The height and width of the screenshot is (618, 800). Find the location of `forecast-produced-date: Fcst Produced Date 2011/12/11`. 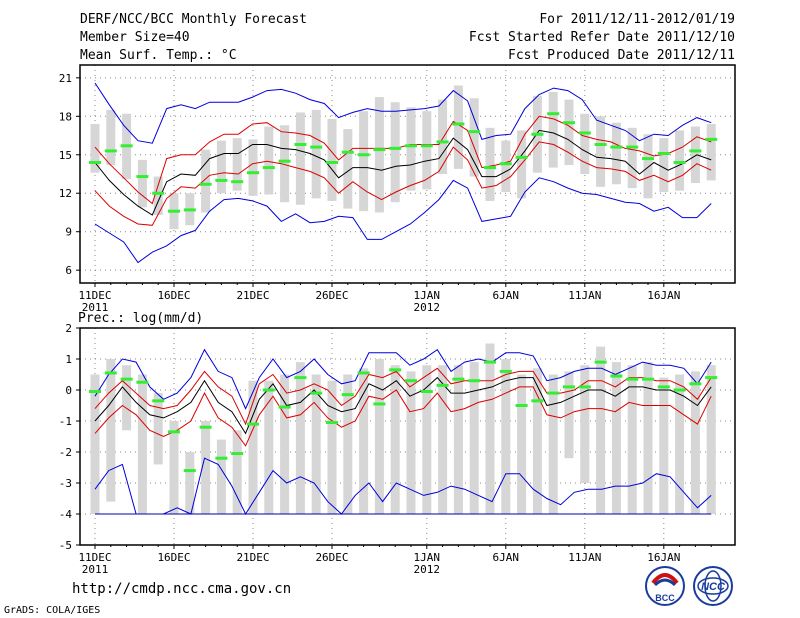

forecast-produced-date: Fcst Produced Date 2011/12/11 is located at coordinates (621, 55).